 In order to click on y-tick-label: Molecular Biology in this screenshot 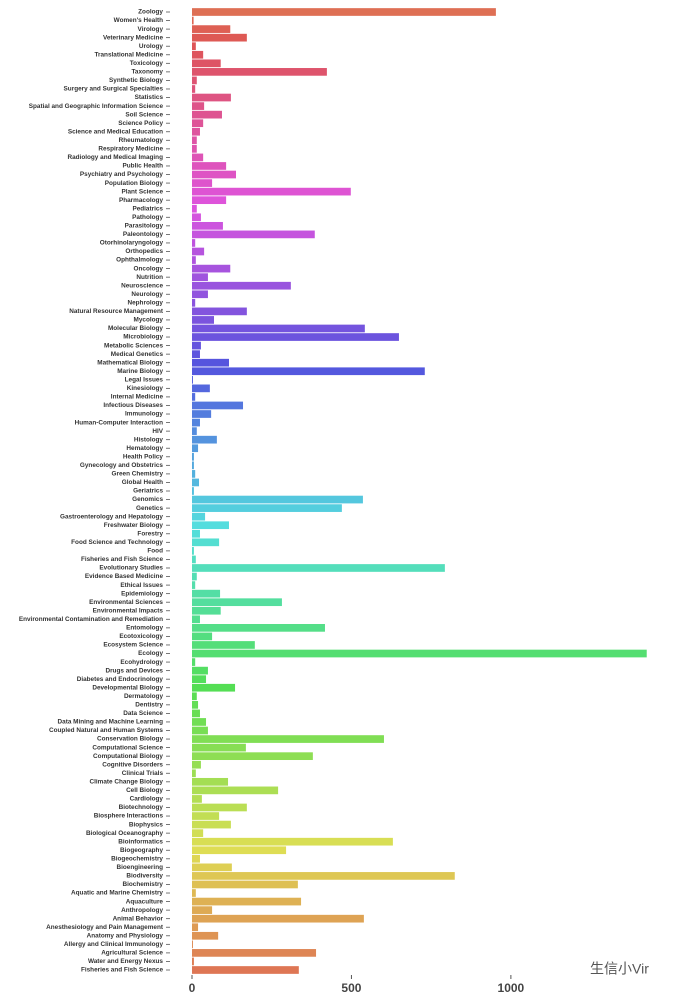, I will do `click(135, 328)`.